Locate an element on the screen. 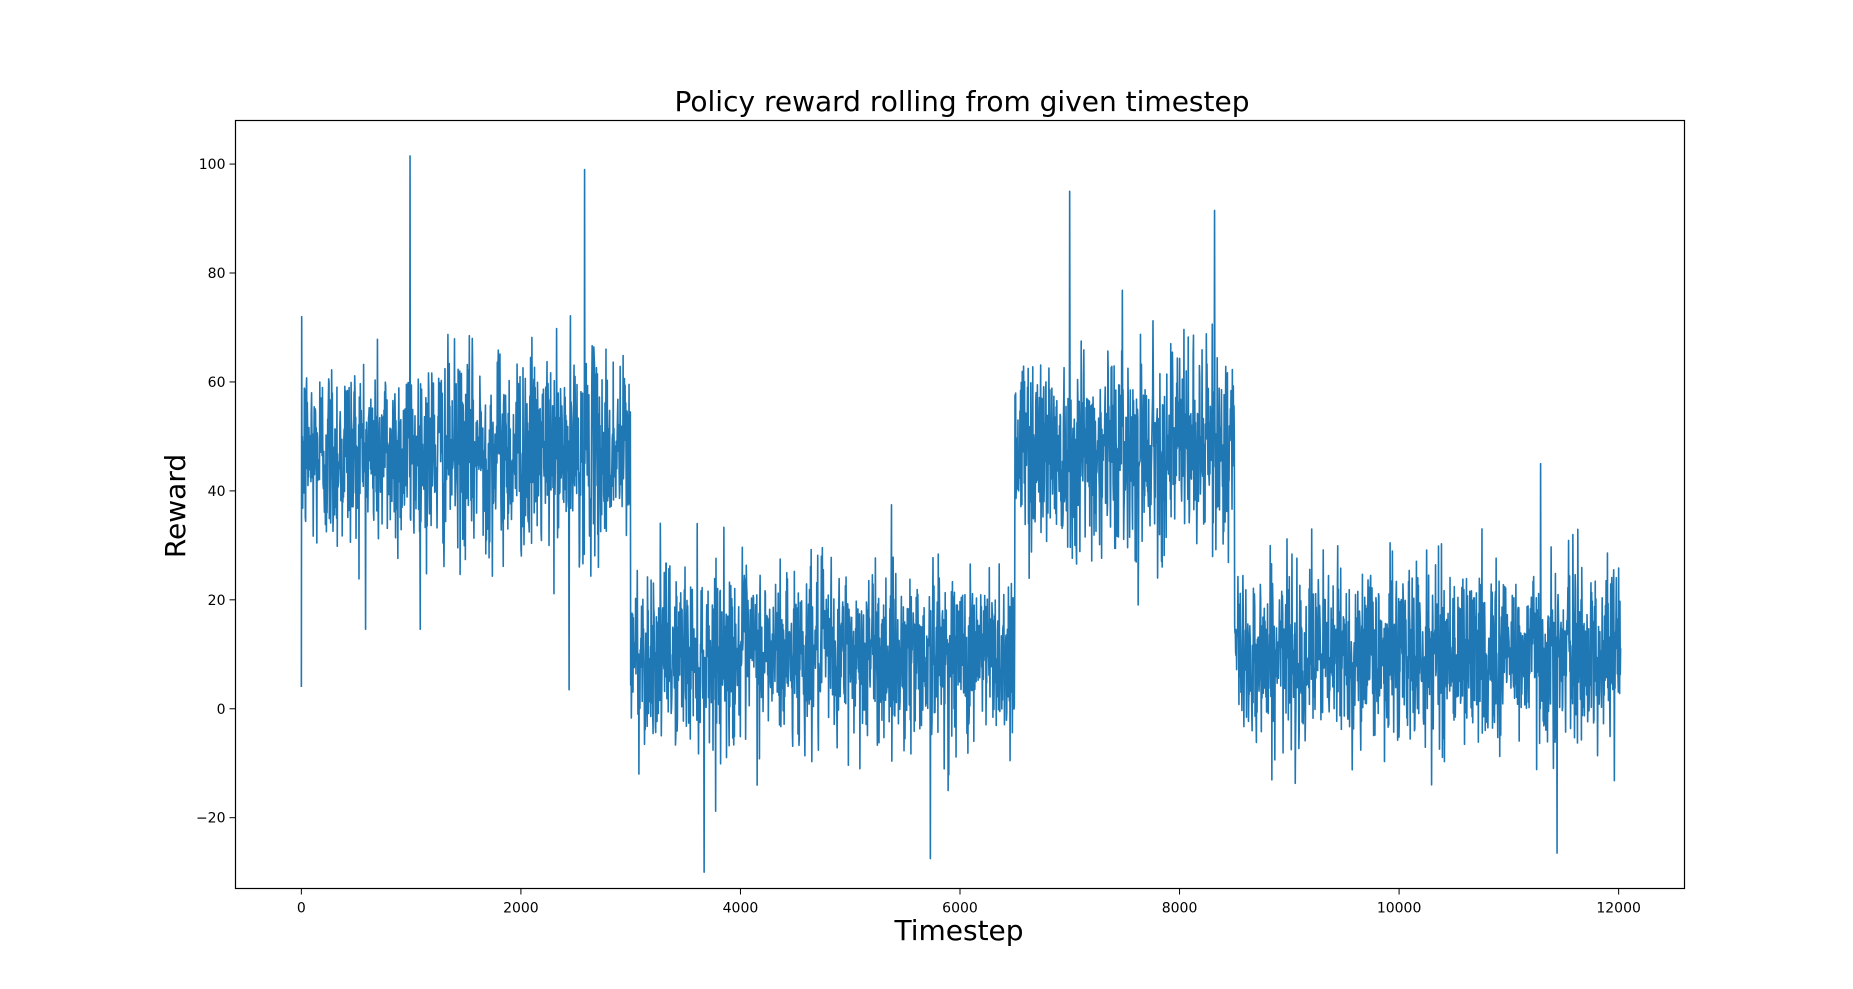 Image resolution: width=1853 pixels, height=989 pixels. y-axis-label: Reward is located at coordinates (175, 506).